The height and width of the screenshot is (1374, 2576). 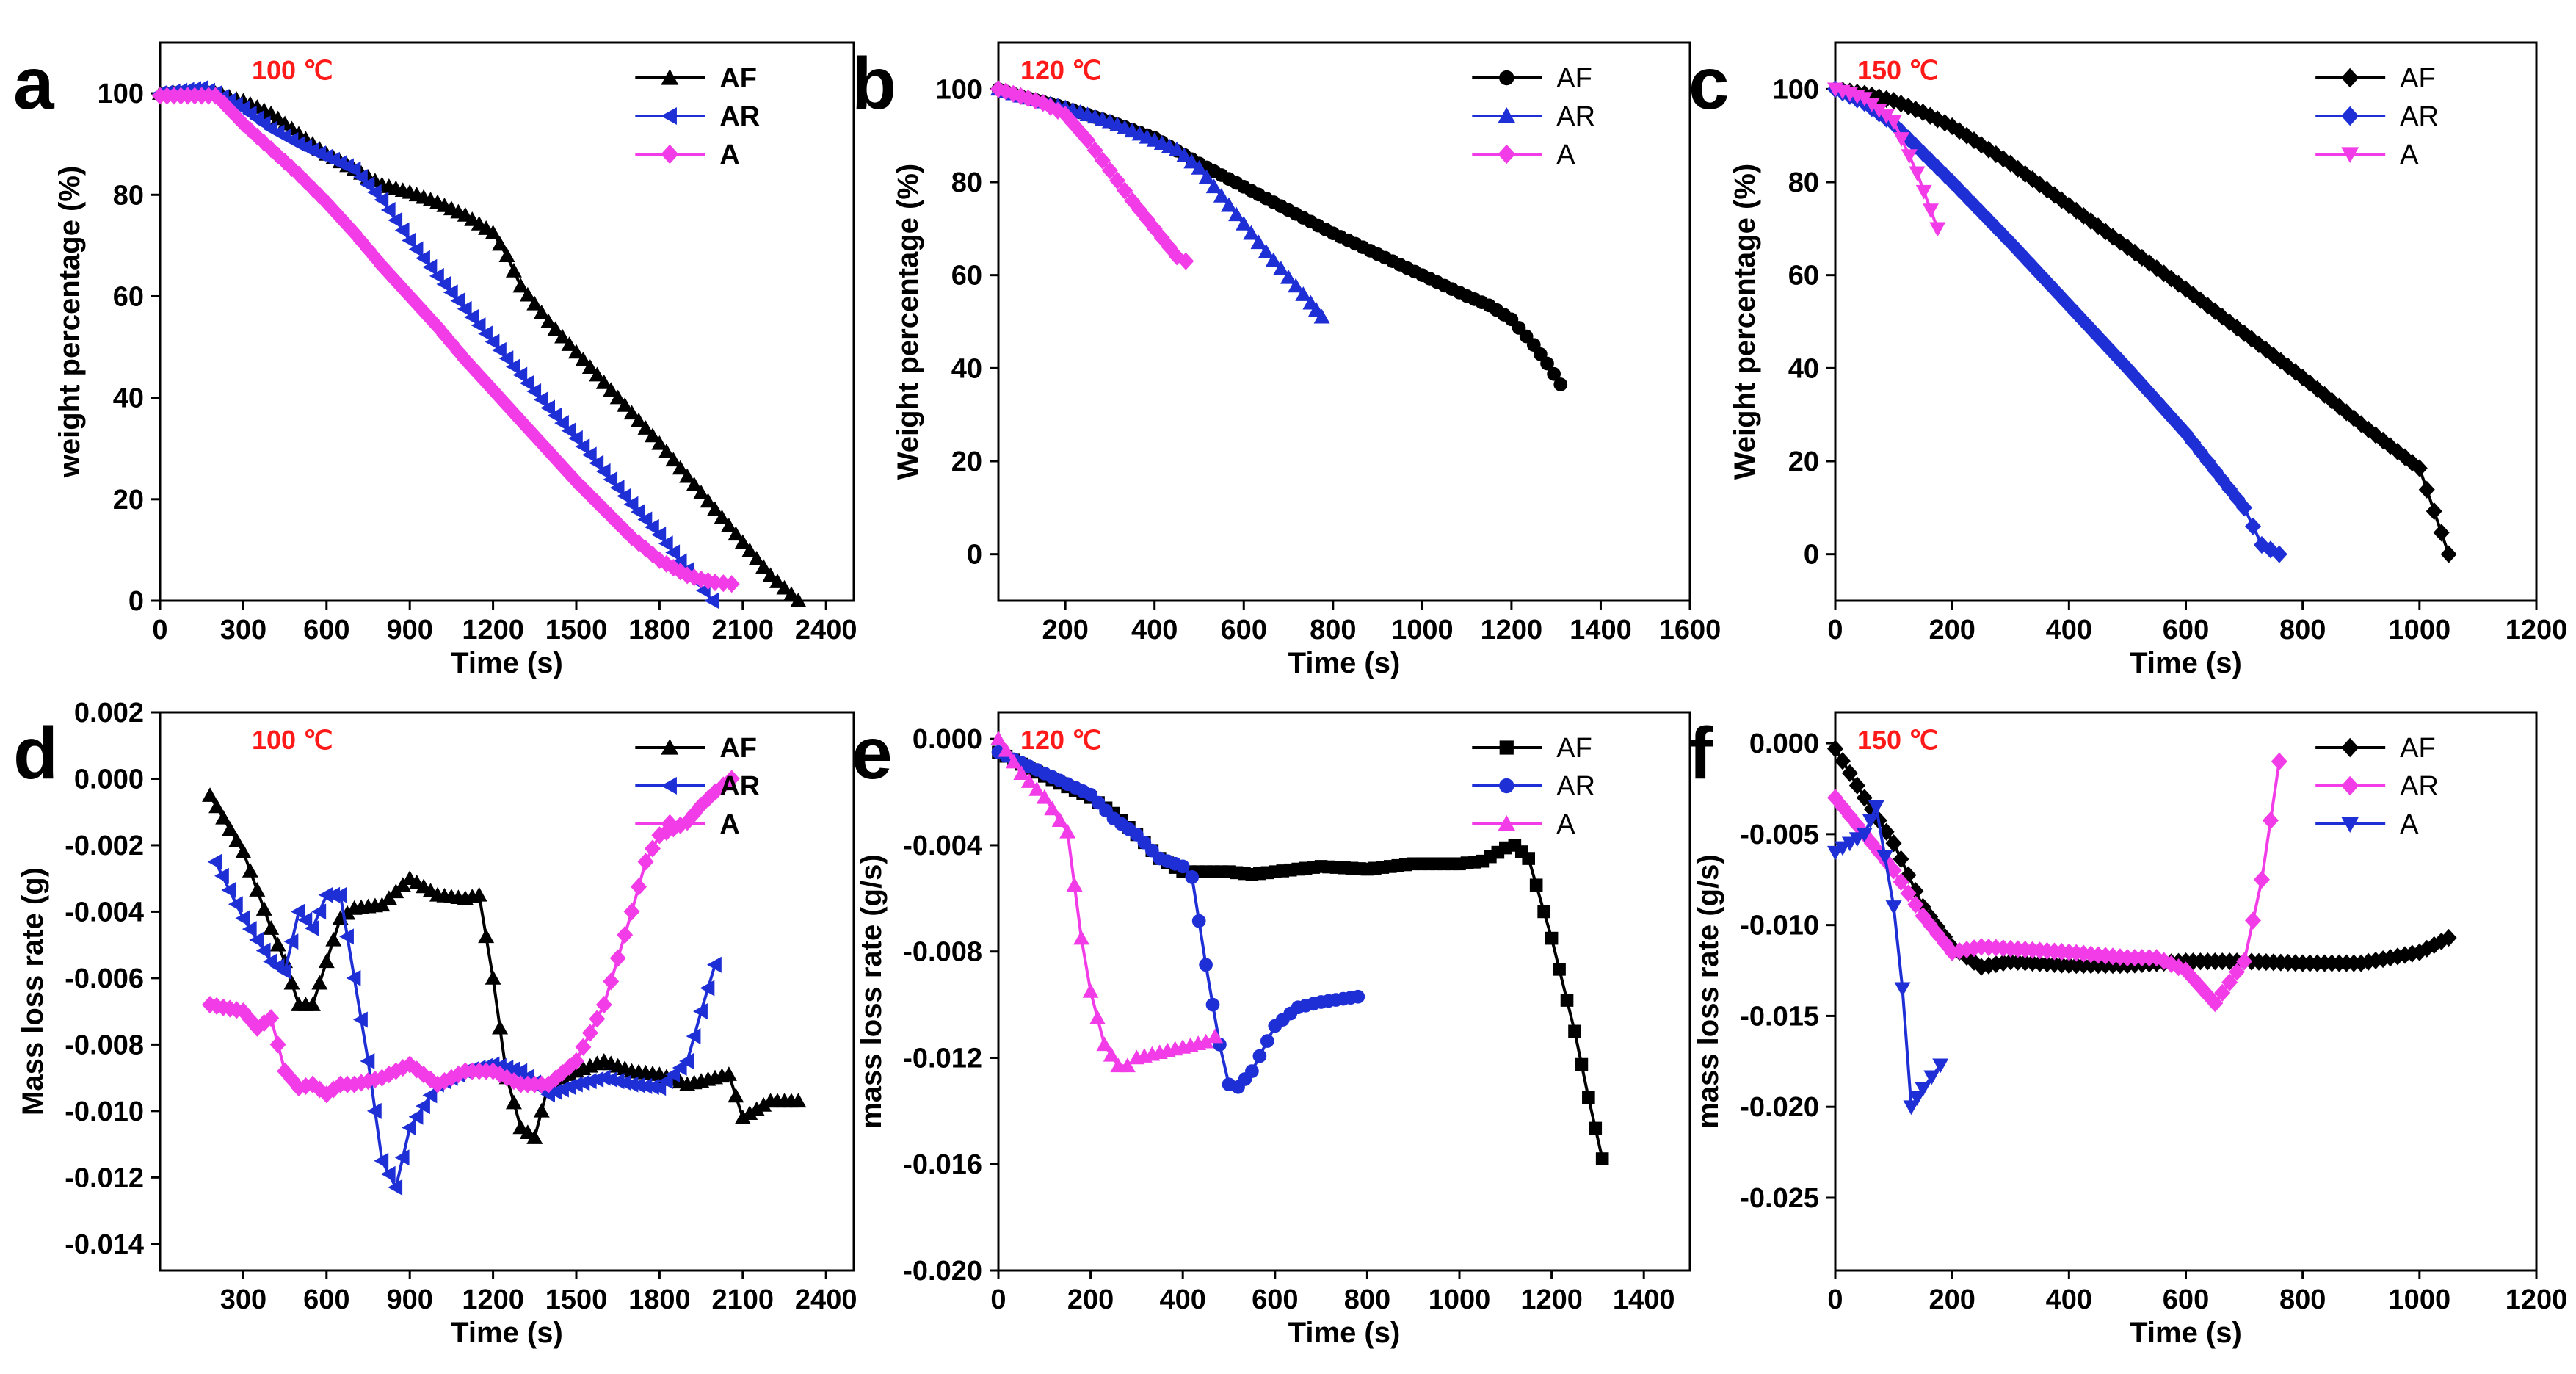 What do you see at coordinates (2142, 858) in the screenshot?
I see `series-af` at bounding box center [2142, 858].